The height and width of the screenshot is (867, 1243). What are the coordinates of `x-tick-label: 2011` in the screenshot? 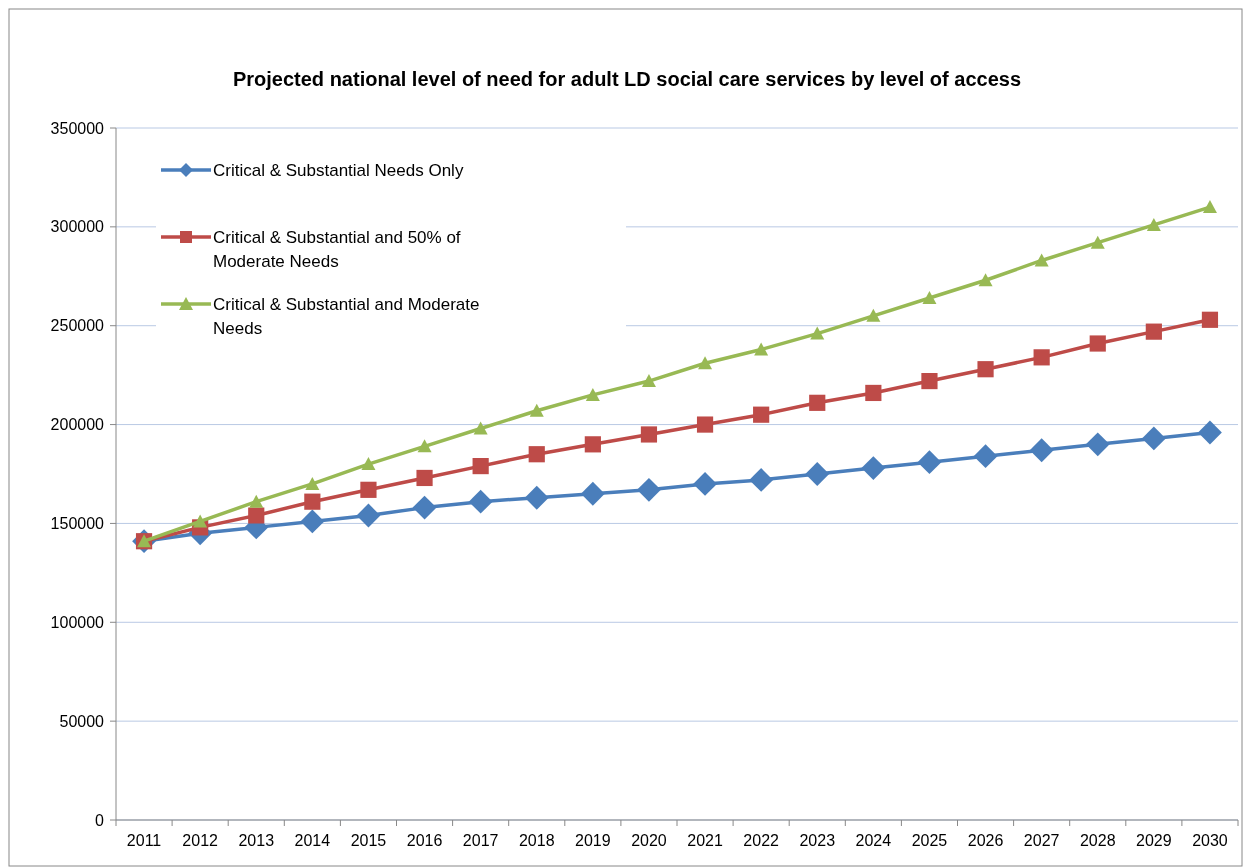 It's located at (144, 840).